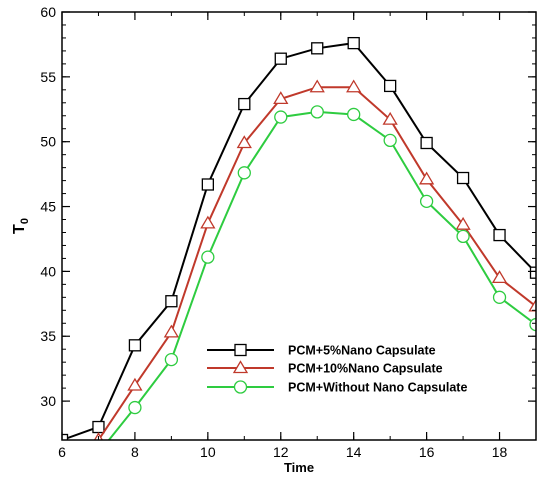  I want to click on y-tick-label: 45, so click(48, 207).